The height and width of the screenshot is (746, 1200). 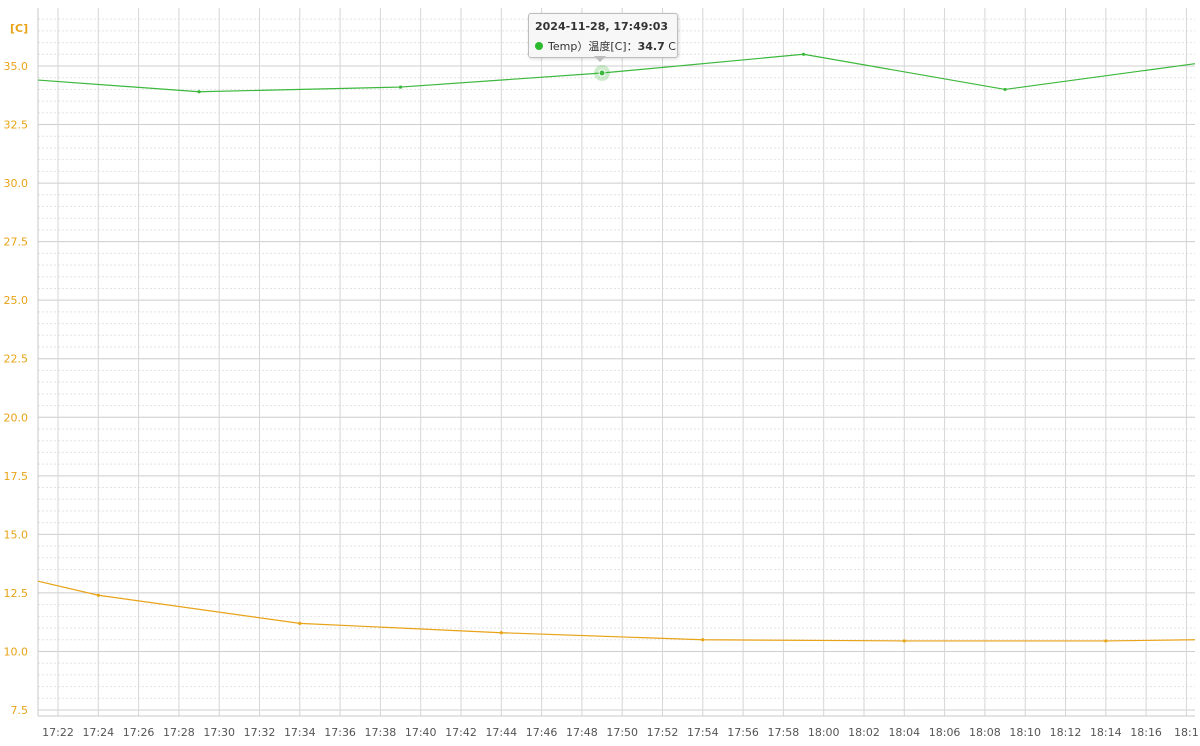 I want to click on x-tick-label: 17:50, so click(x=622, y=732).